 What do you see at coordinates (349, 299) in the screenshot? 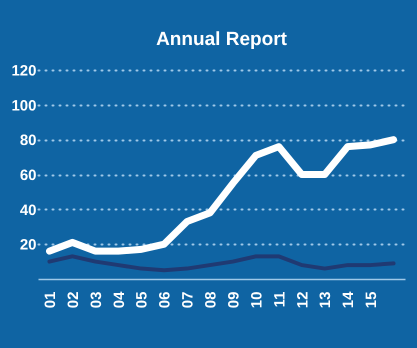
I see `x-tick-label: 14` at bounding box center [349, 299].